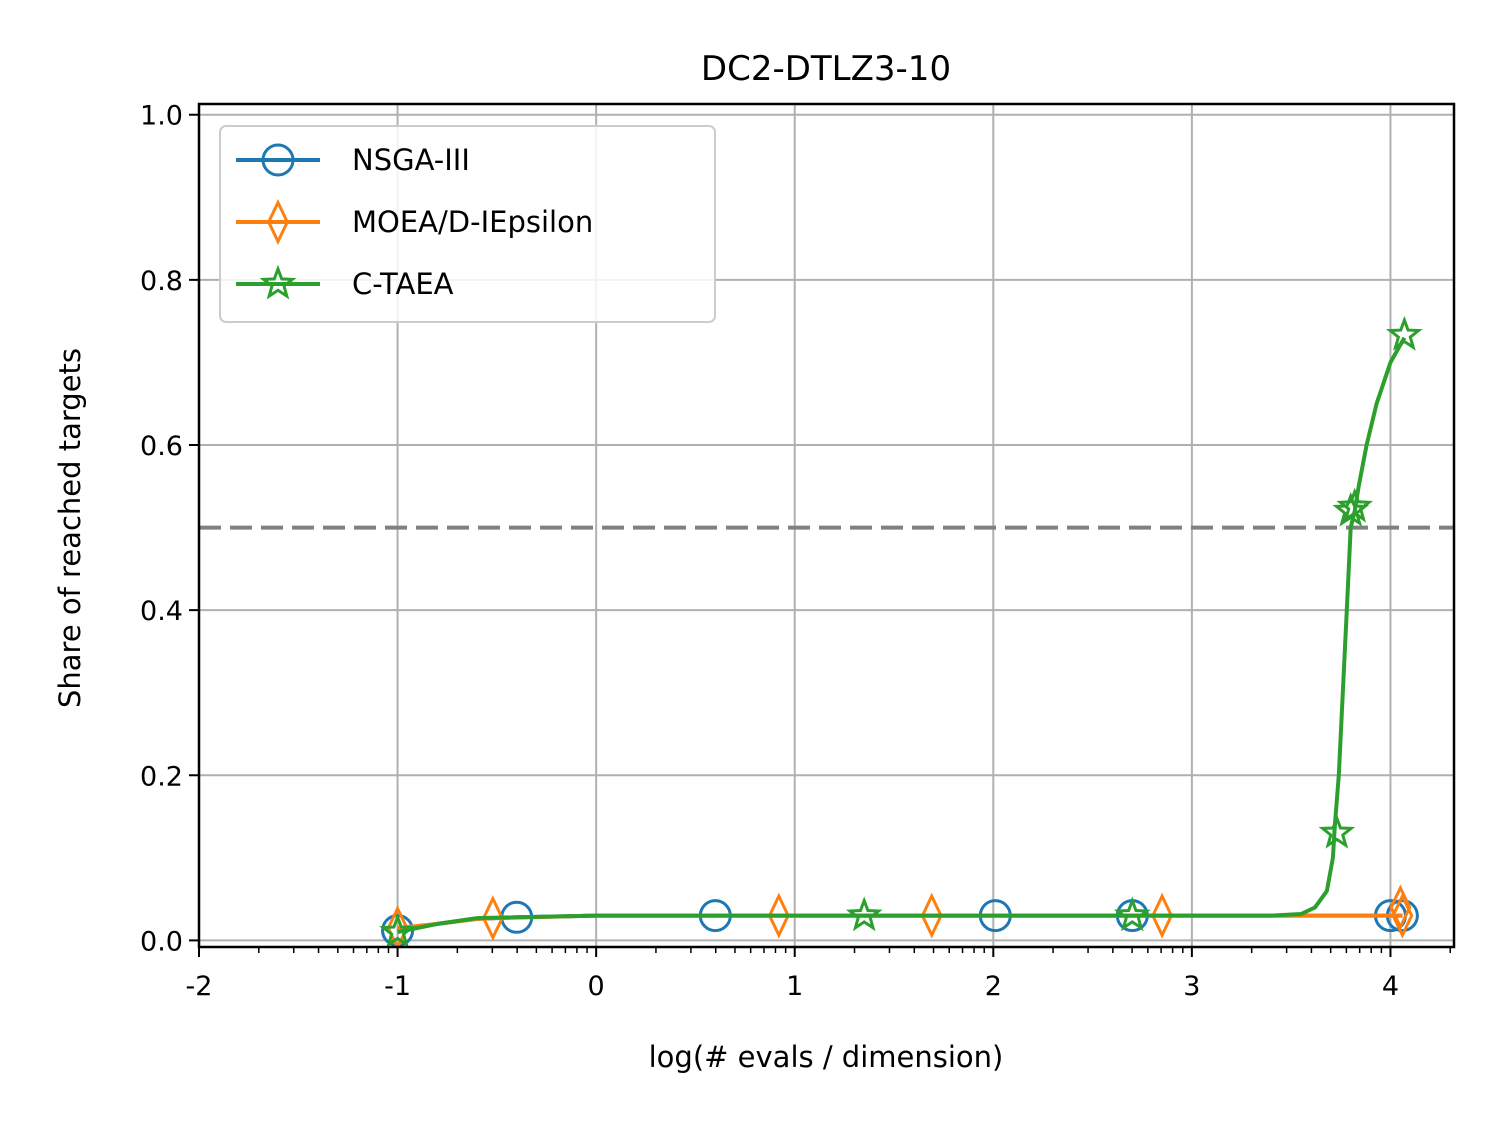  Describe the element at coordinates (278, 160) in the screenshot. I see `circle-marker` at that location.